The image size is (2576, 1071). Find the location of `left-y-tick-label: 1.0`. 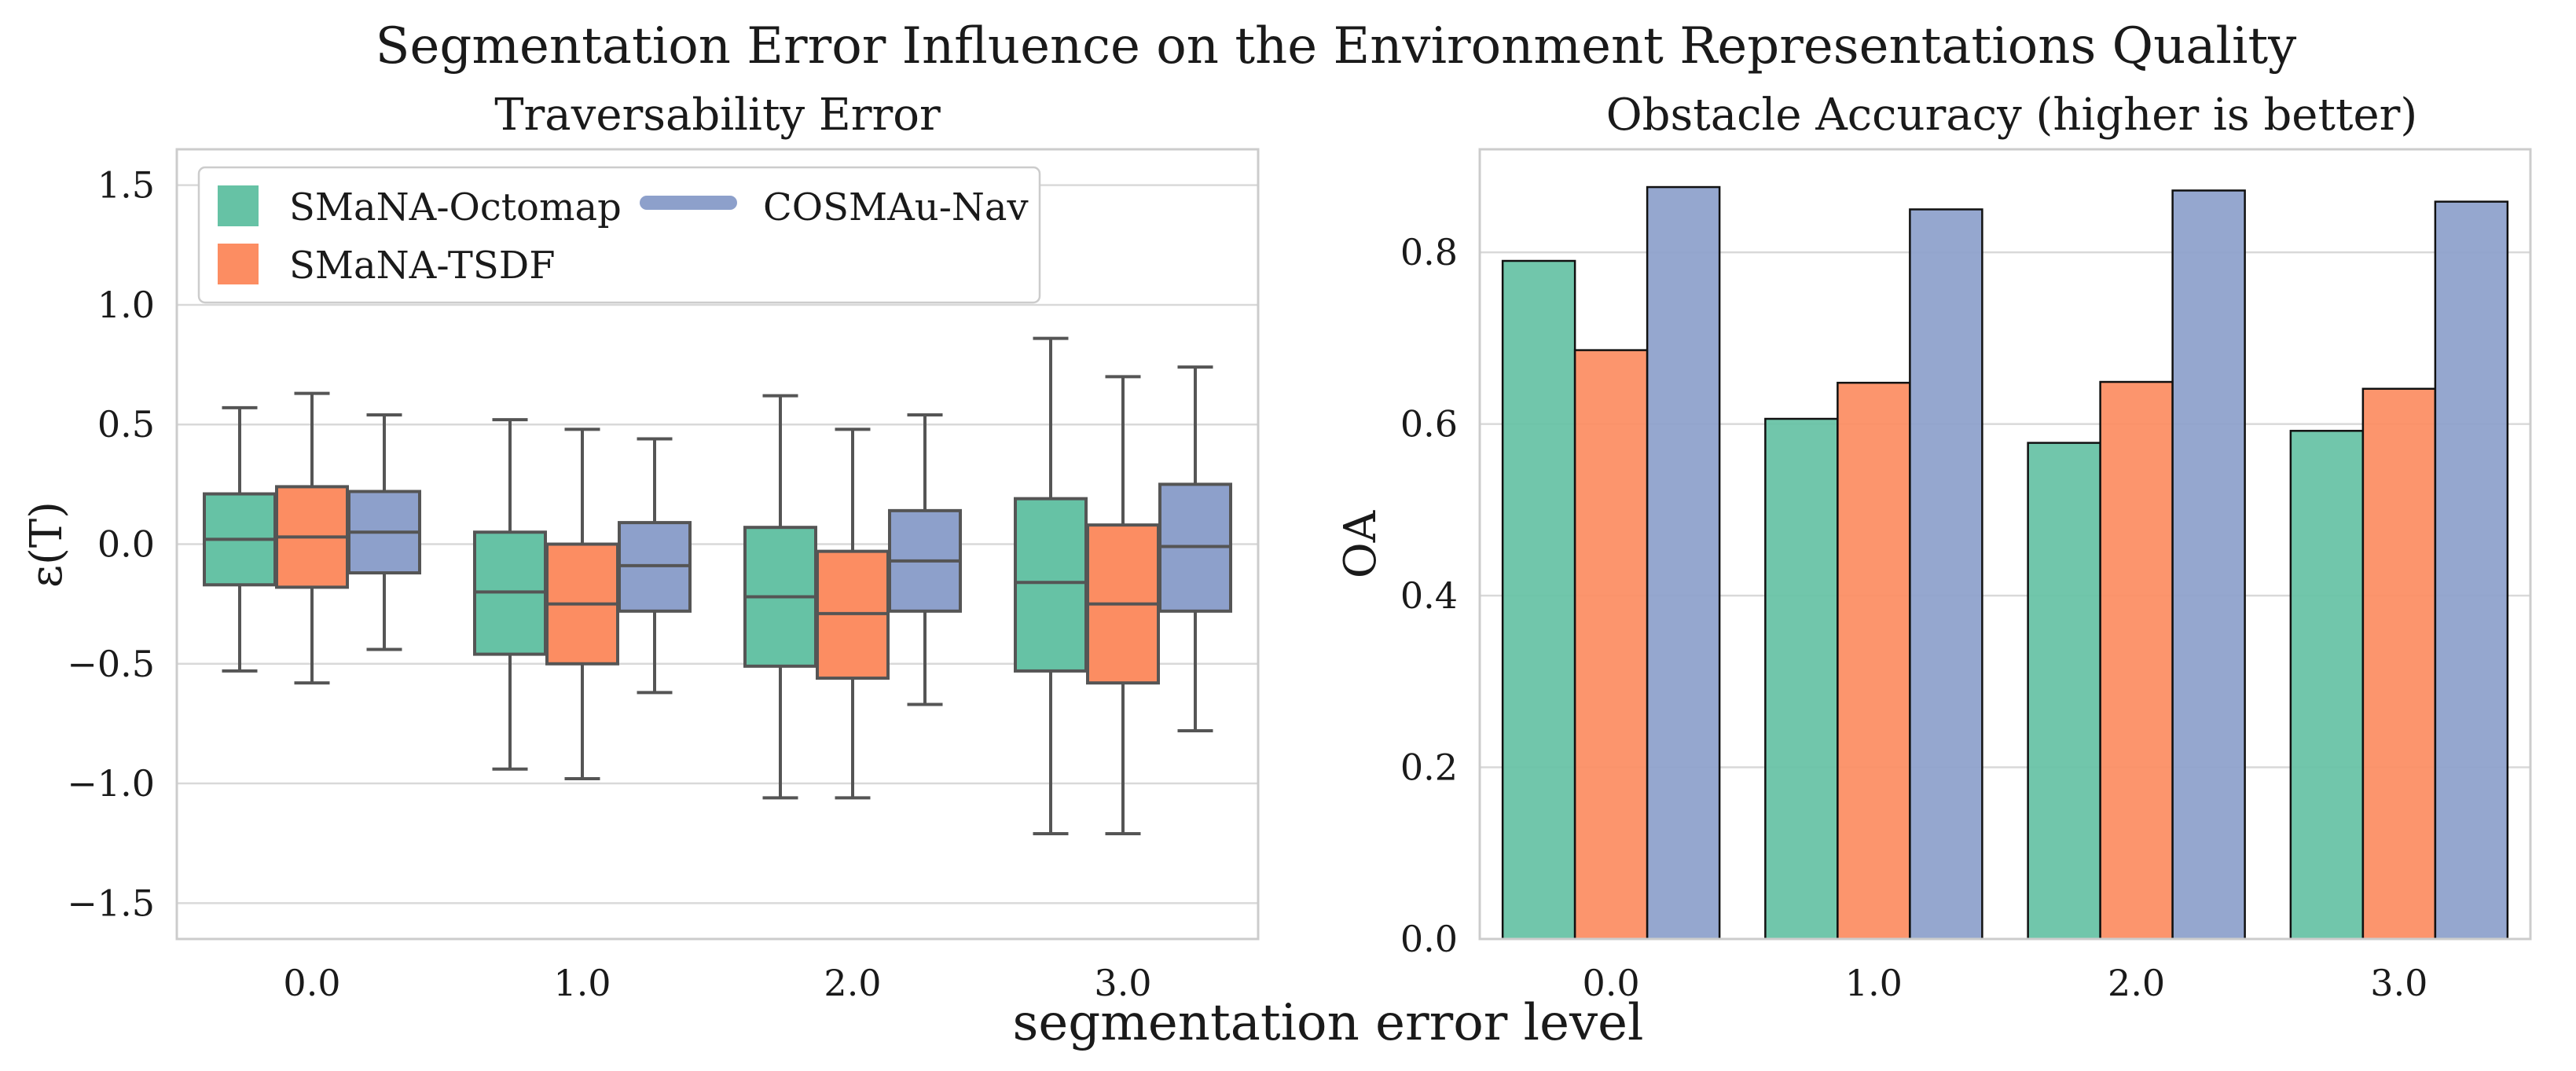

left-y-tick-label: 1.0 is located at coordinates (126, 305).